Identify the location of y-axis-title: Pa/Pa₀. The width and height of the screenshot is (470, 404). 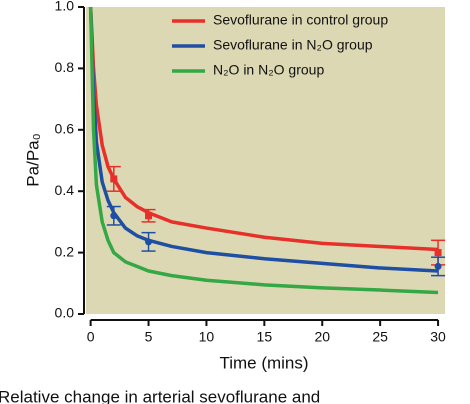
(32, 159).